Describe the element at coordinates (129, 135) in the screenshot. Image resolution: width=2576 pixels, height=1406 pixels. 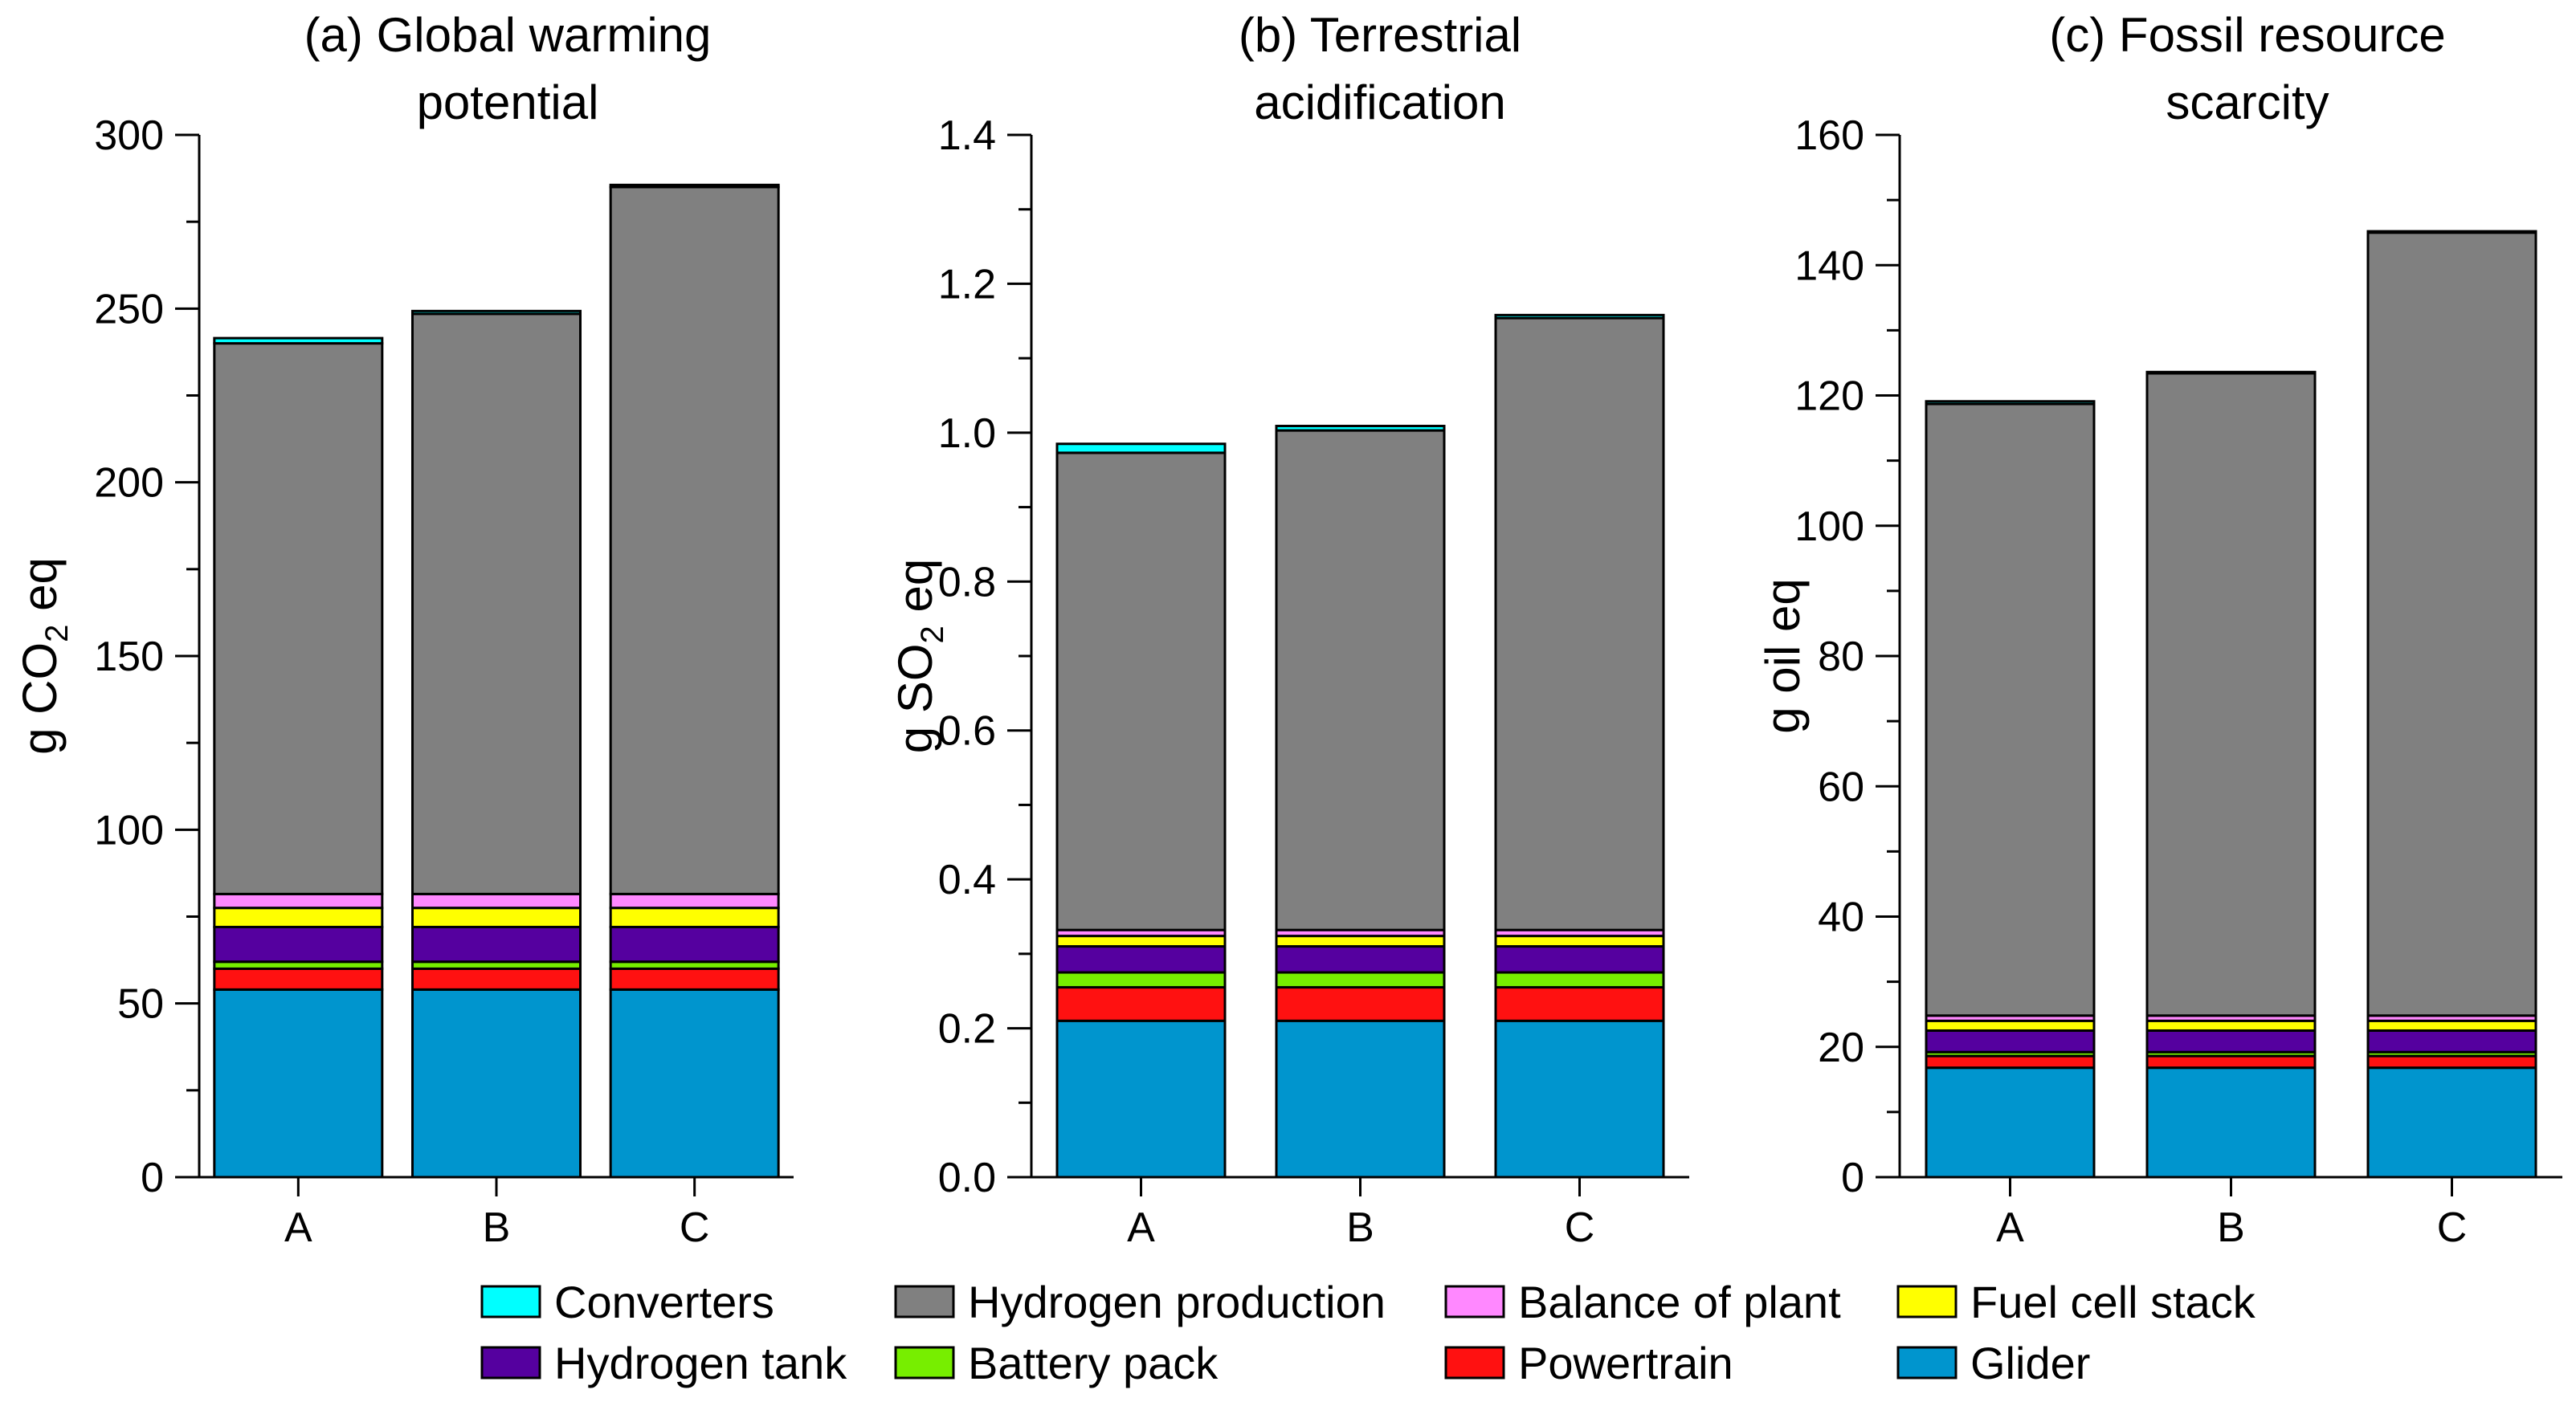
I see `y-tick-label: 300` at that location.